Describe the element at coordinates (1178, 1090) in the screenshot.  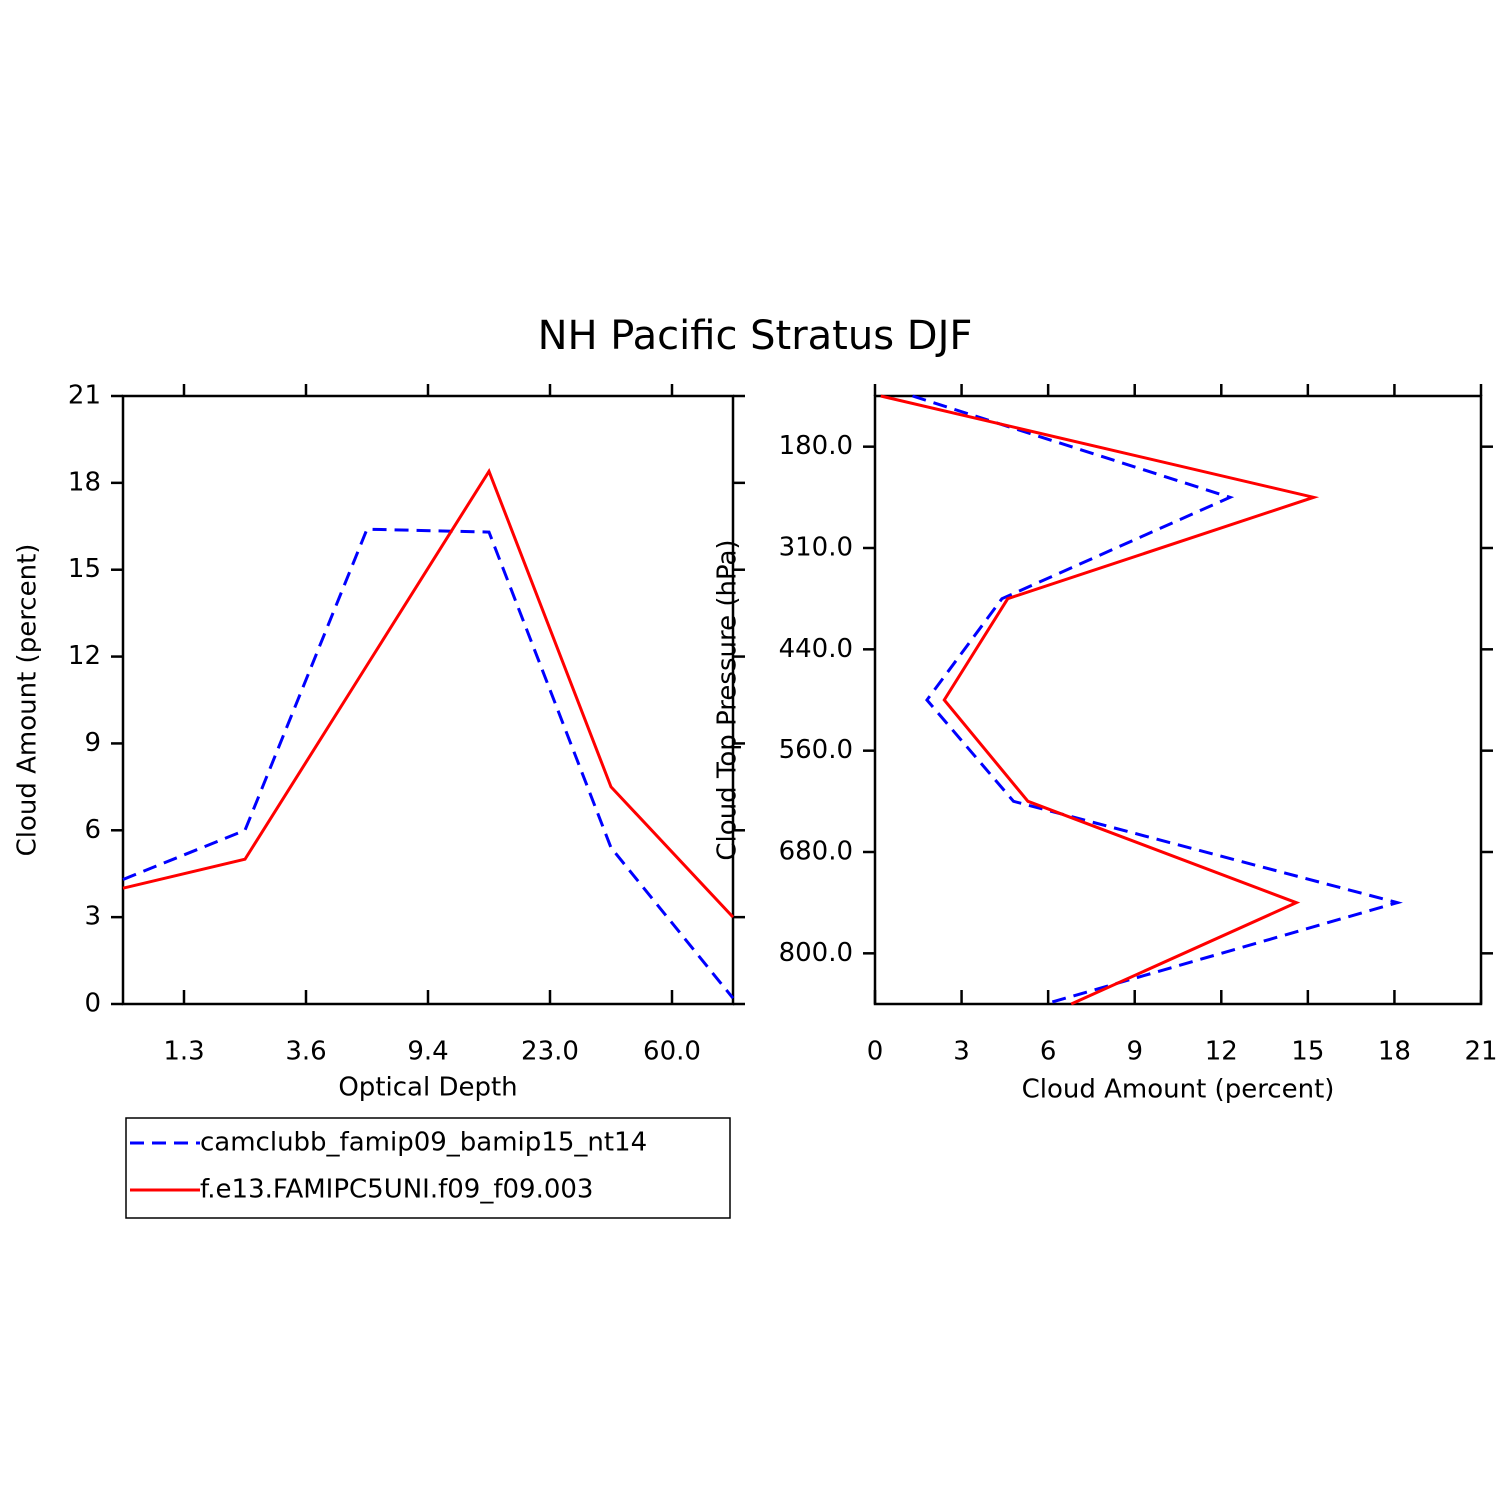
I see `x-axis-label: Cloud Amount (percent)` at that location.